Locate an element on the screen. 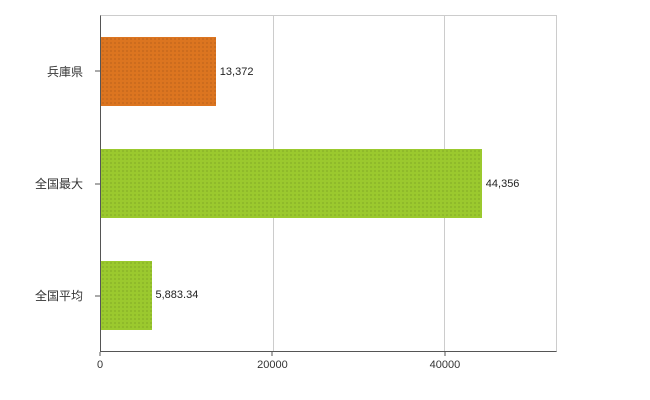  y-axis-label: 兵庫県 is located at coordinates (64, 71).